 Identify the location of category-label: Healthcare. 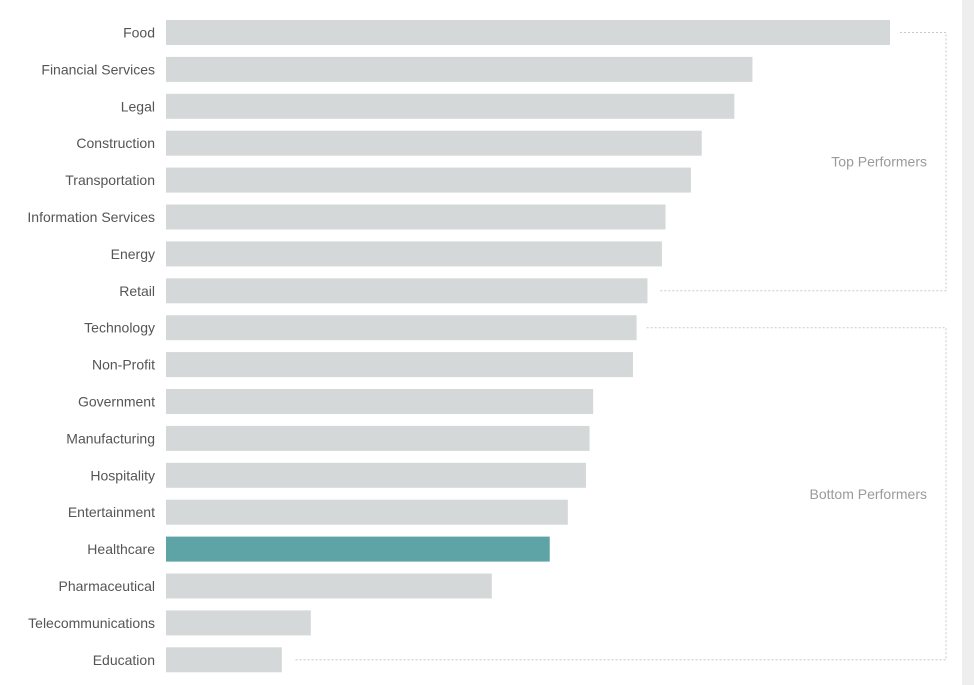
(121, 549).